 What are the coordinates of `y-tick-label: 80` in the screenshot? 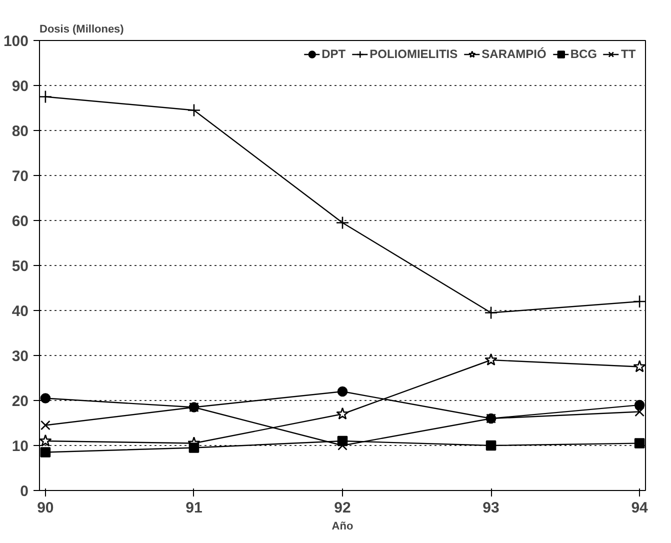 It's located at (20, 131).